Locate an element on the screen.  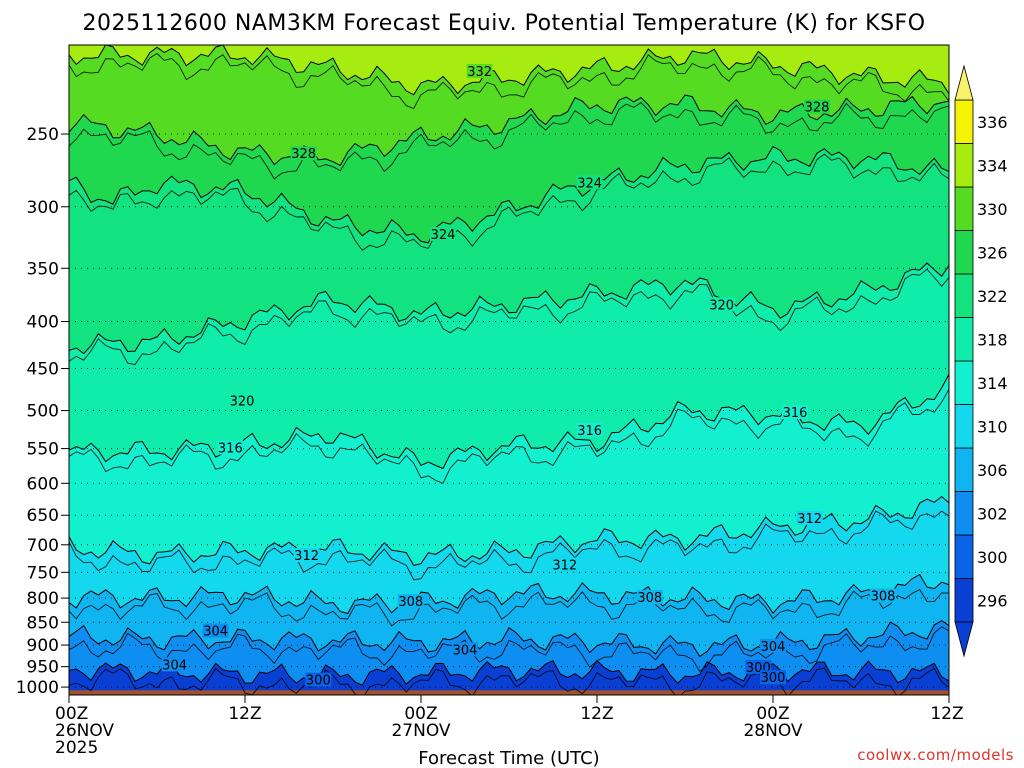
contour-line-300-b is located at coordinates (509, 681).